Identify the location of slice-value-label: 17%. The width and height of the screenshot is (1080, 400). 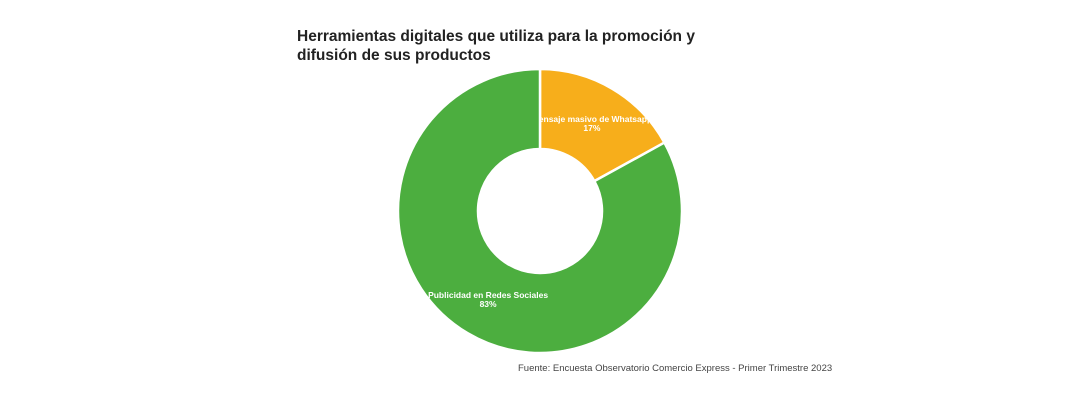
(591, 128).